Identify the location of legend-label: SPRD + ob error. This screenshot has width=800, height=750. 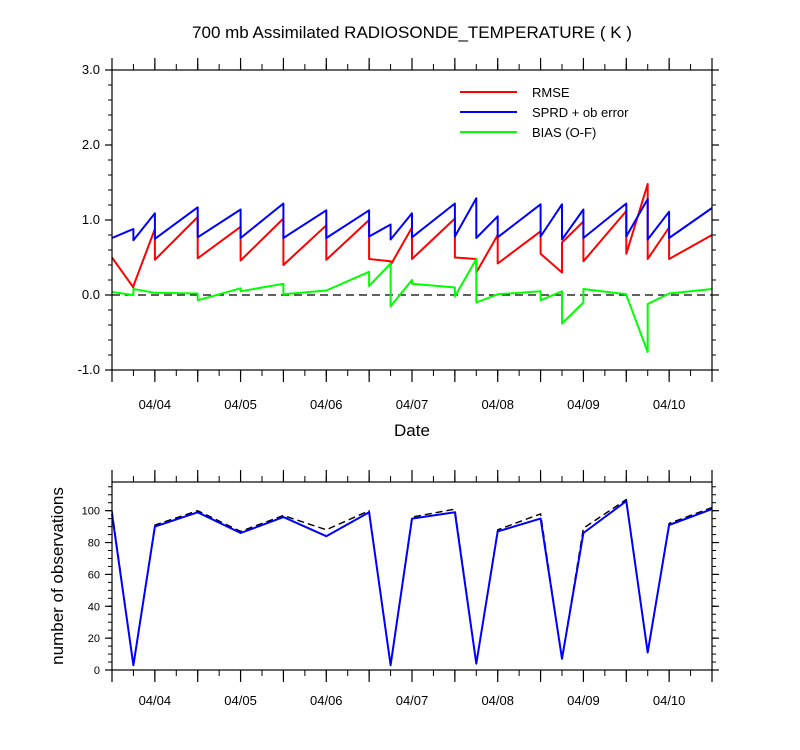
(580, 112).